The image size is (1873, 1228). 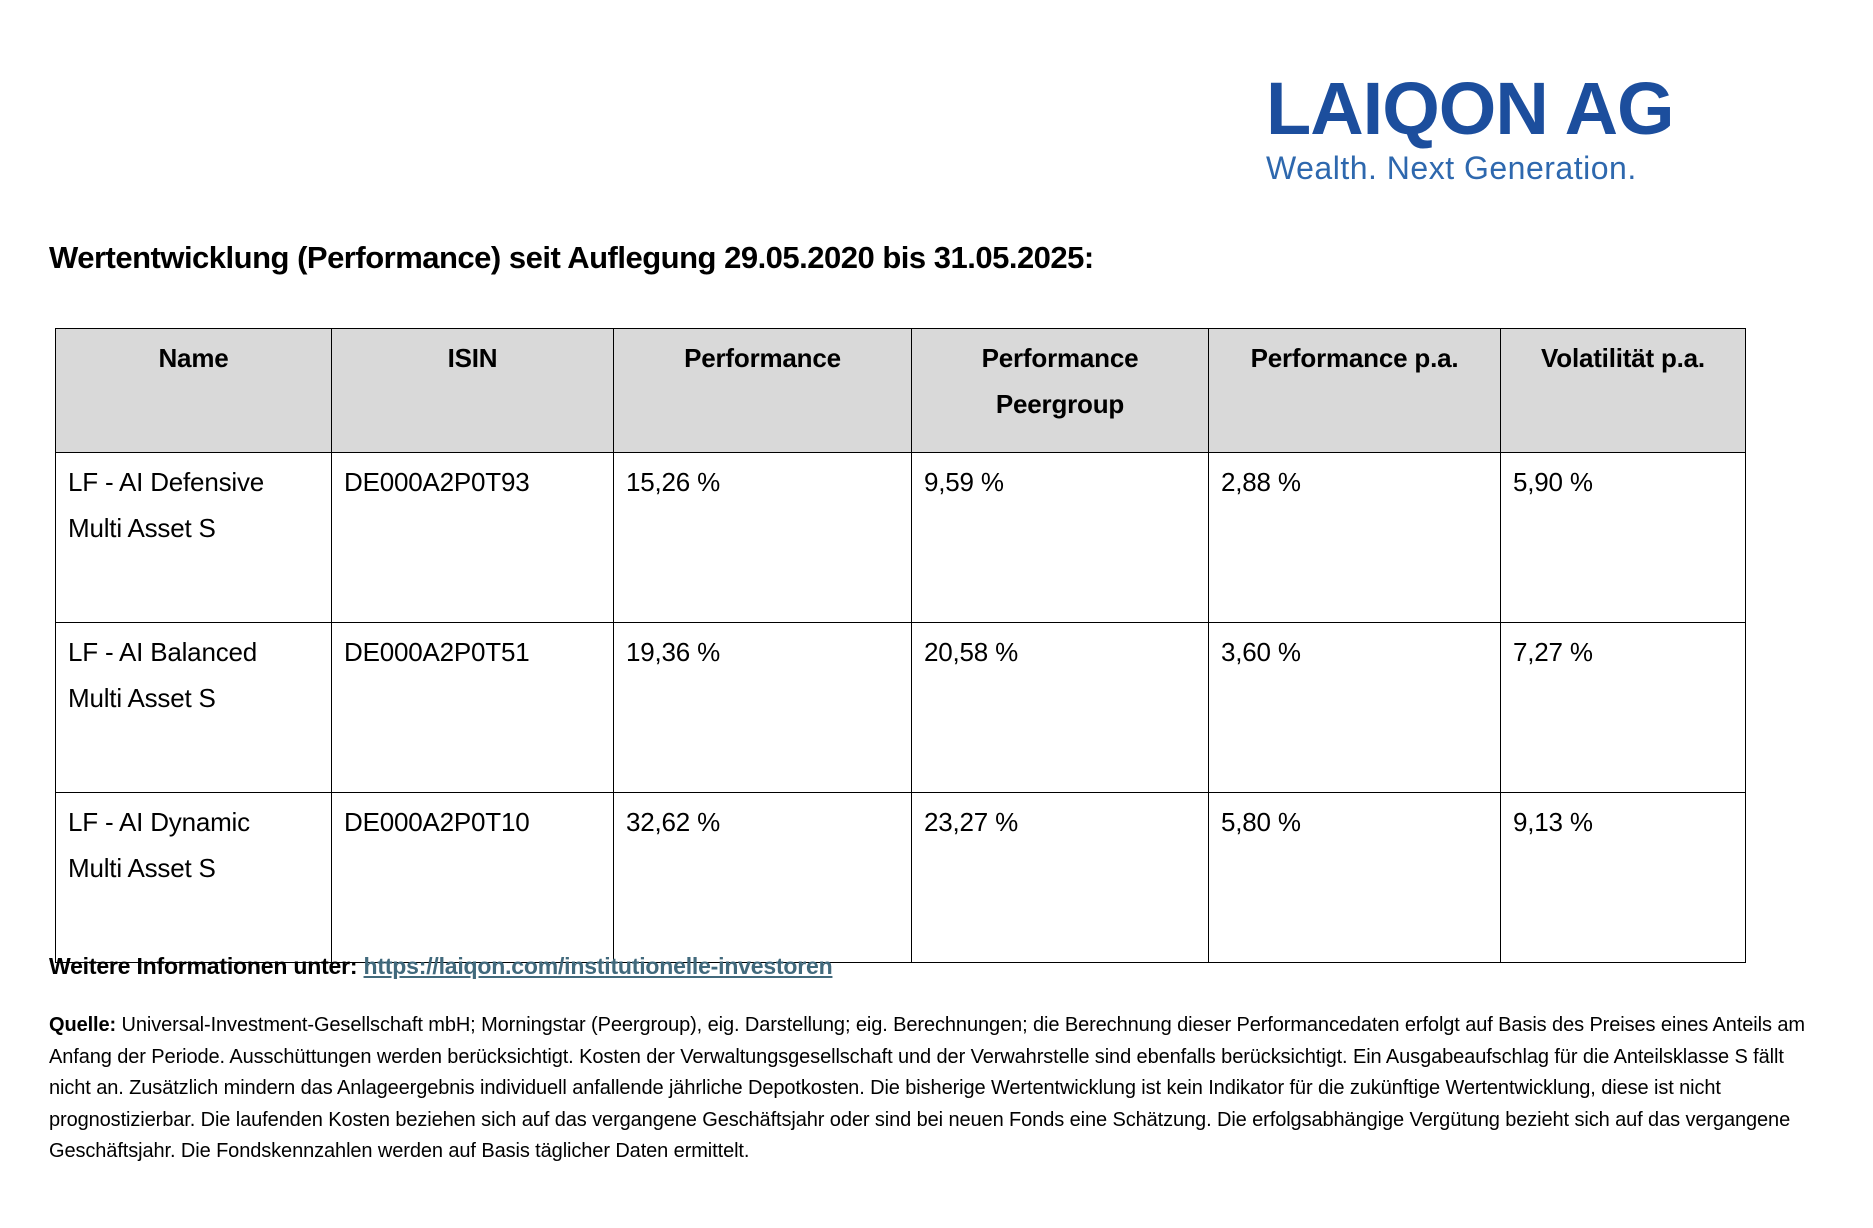 What do you see at coordinates (1354, 707) in the screenshot?
I see `performance-pa-cell: 3,60 %` at bounding box center [1354, 707].